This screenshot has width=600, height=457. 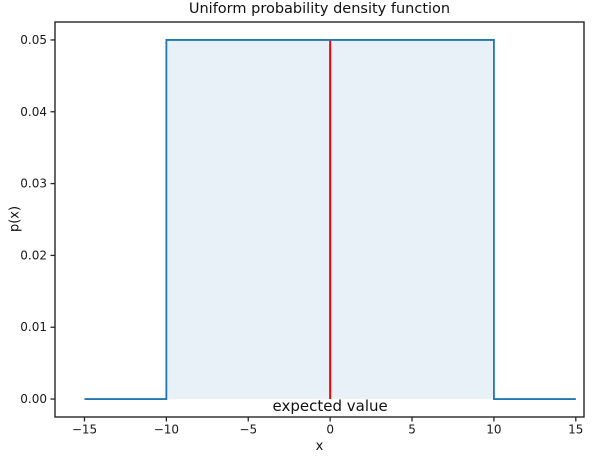 I want to click on y-tick-label: 0.04, so click(x=33, y=112).